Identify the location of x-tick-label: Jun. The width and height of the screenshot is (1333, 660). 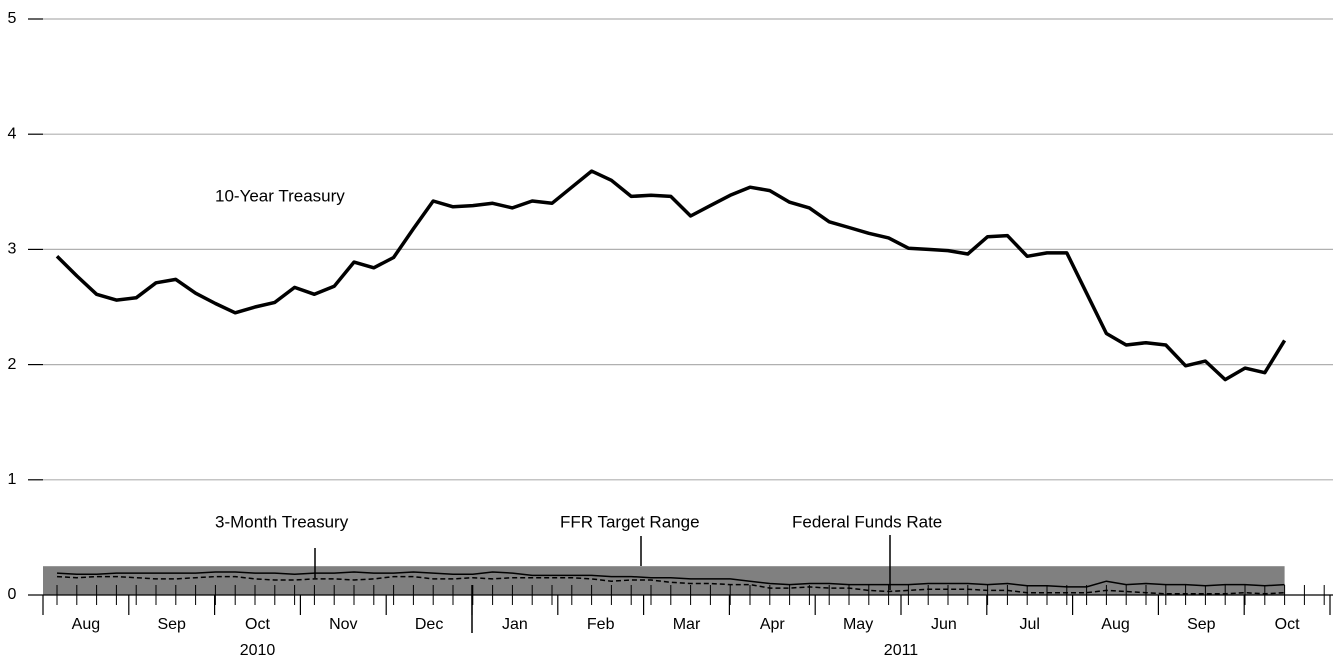
(944, 624).